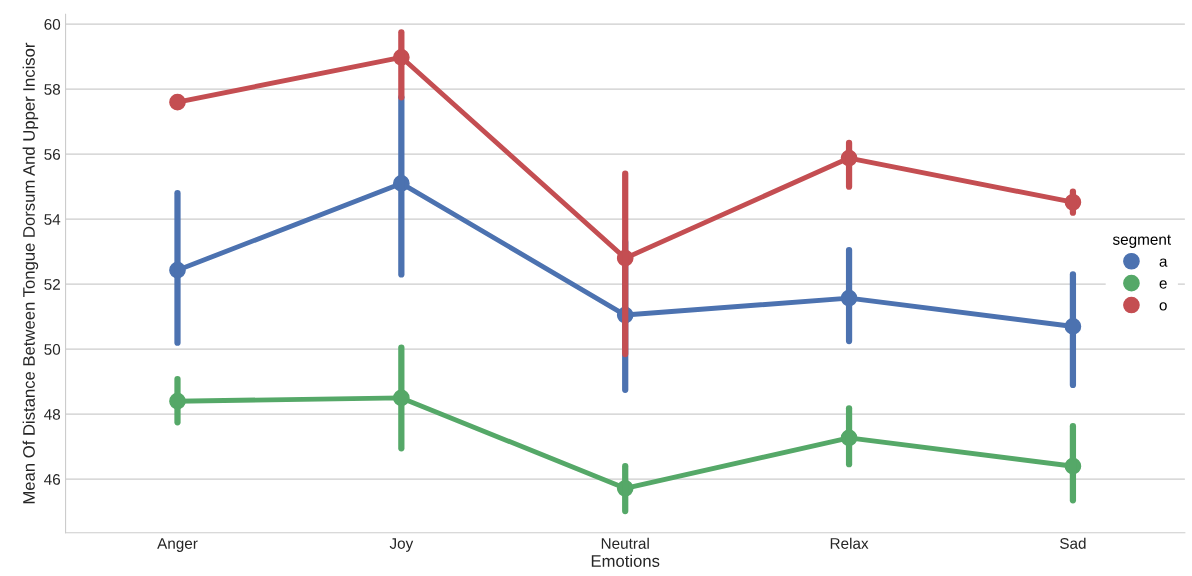 The height and width of the screenshot is (576, 1192). I want to click on y-tick-label: 46, so click(52, 479).